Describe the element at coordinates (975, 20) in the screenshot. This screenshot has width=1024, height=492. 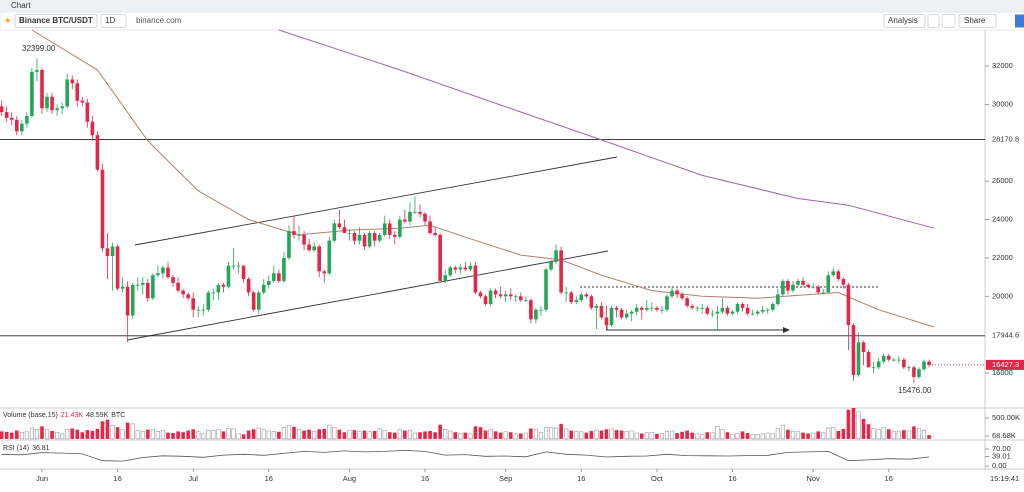
I see `share: Share` at that location.